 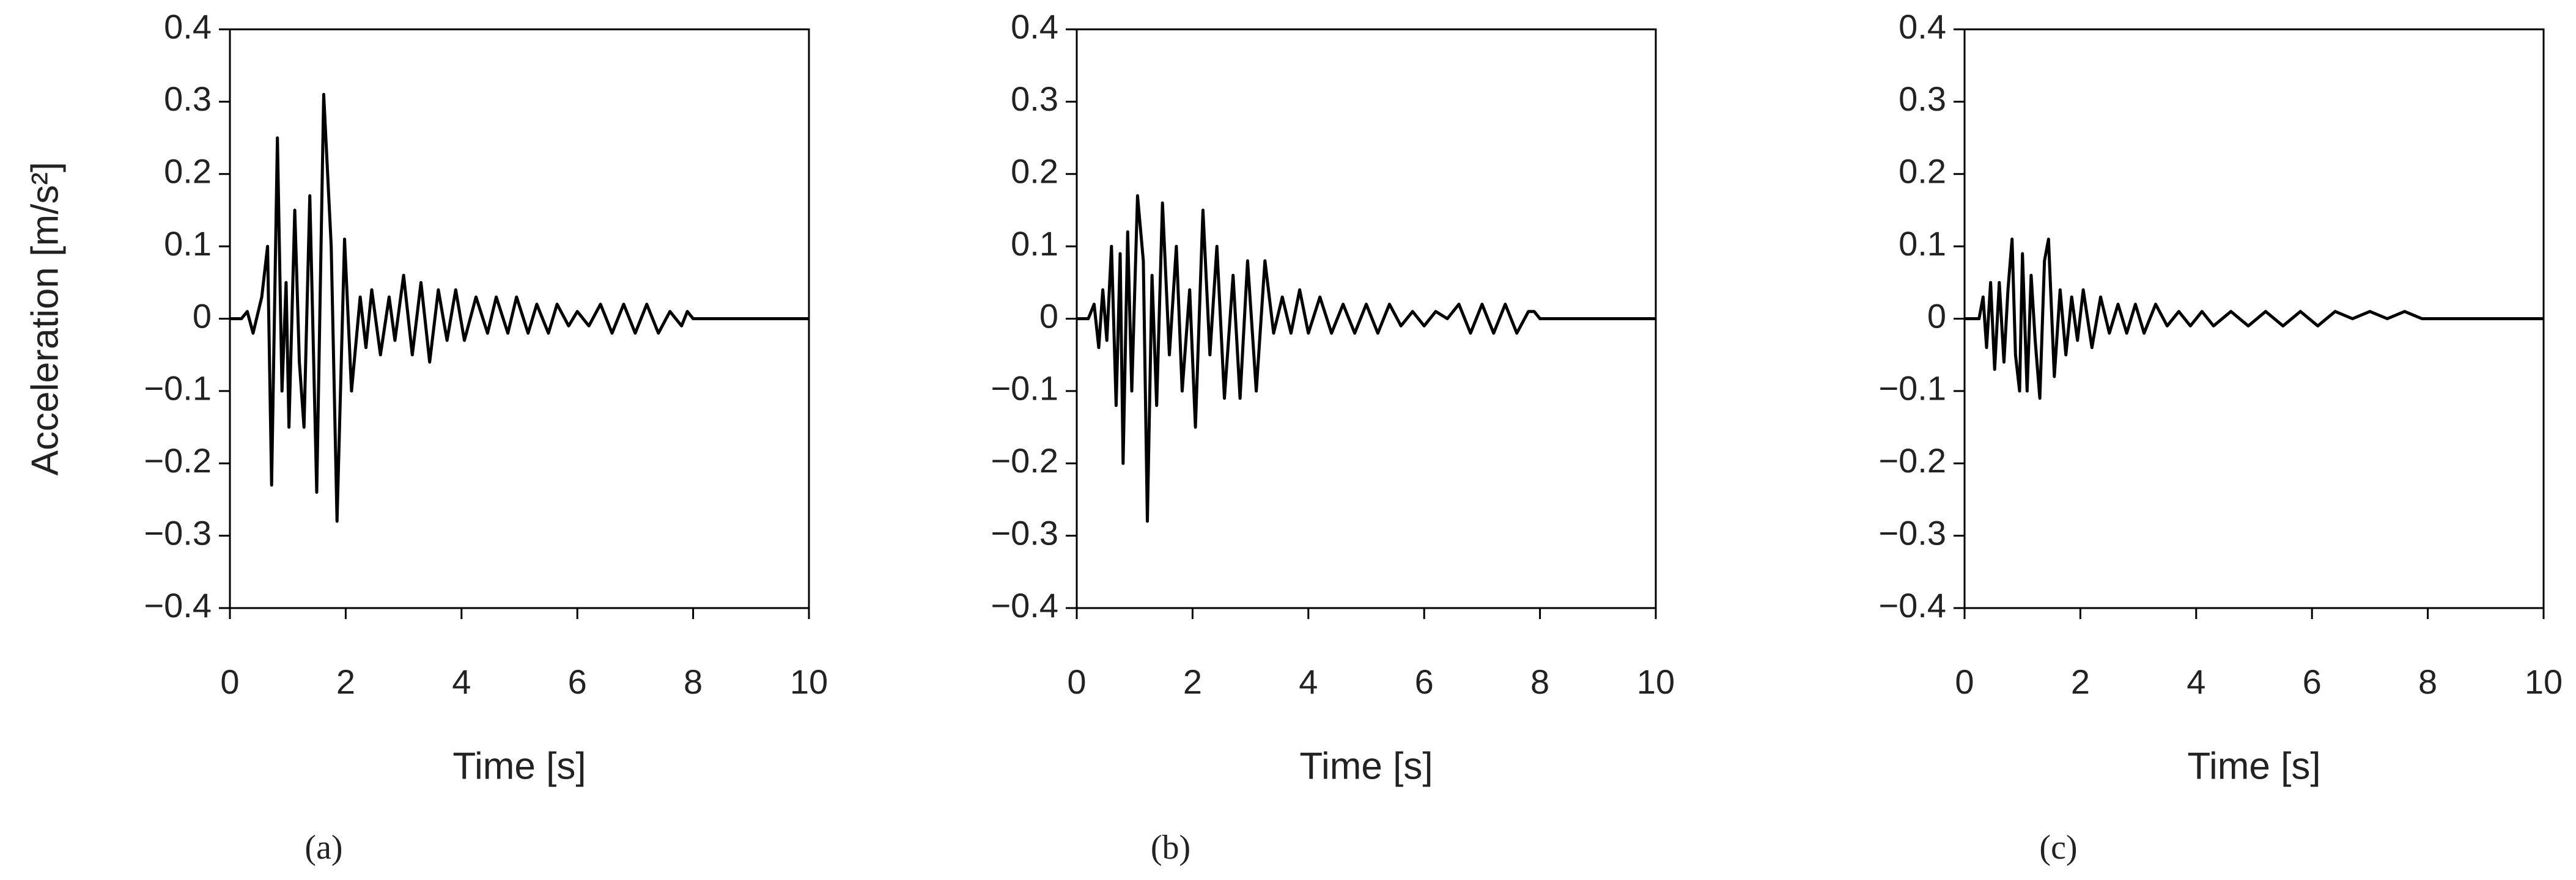 What do you see at coordinates (2058, 848) in the screenshot?
I see `caption: (c)` at bounding box center [2058, 848].